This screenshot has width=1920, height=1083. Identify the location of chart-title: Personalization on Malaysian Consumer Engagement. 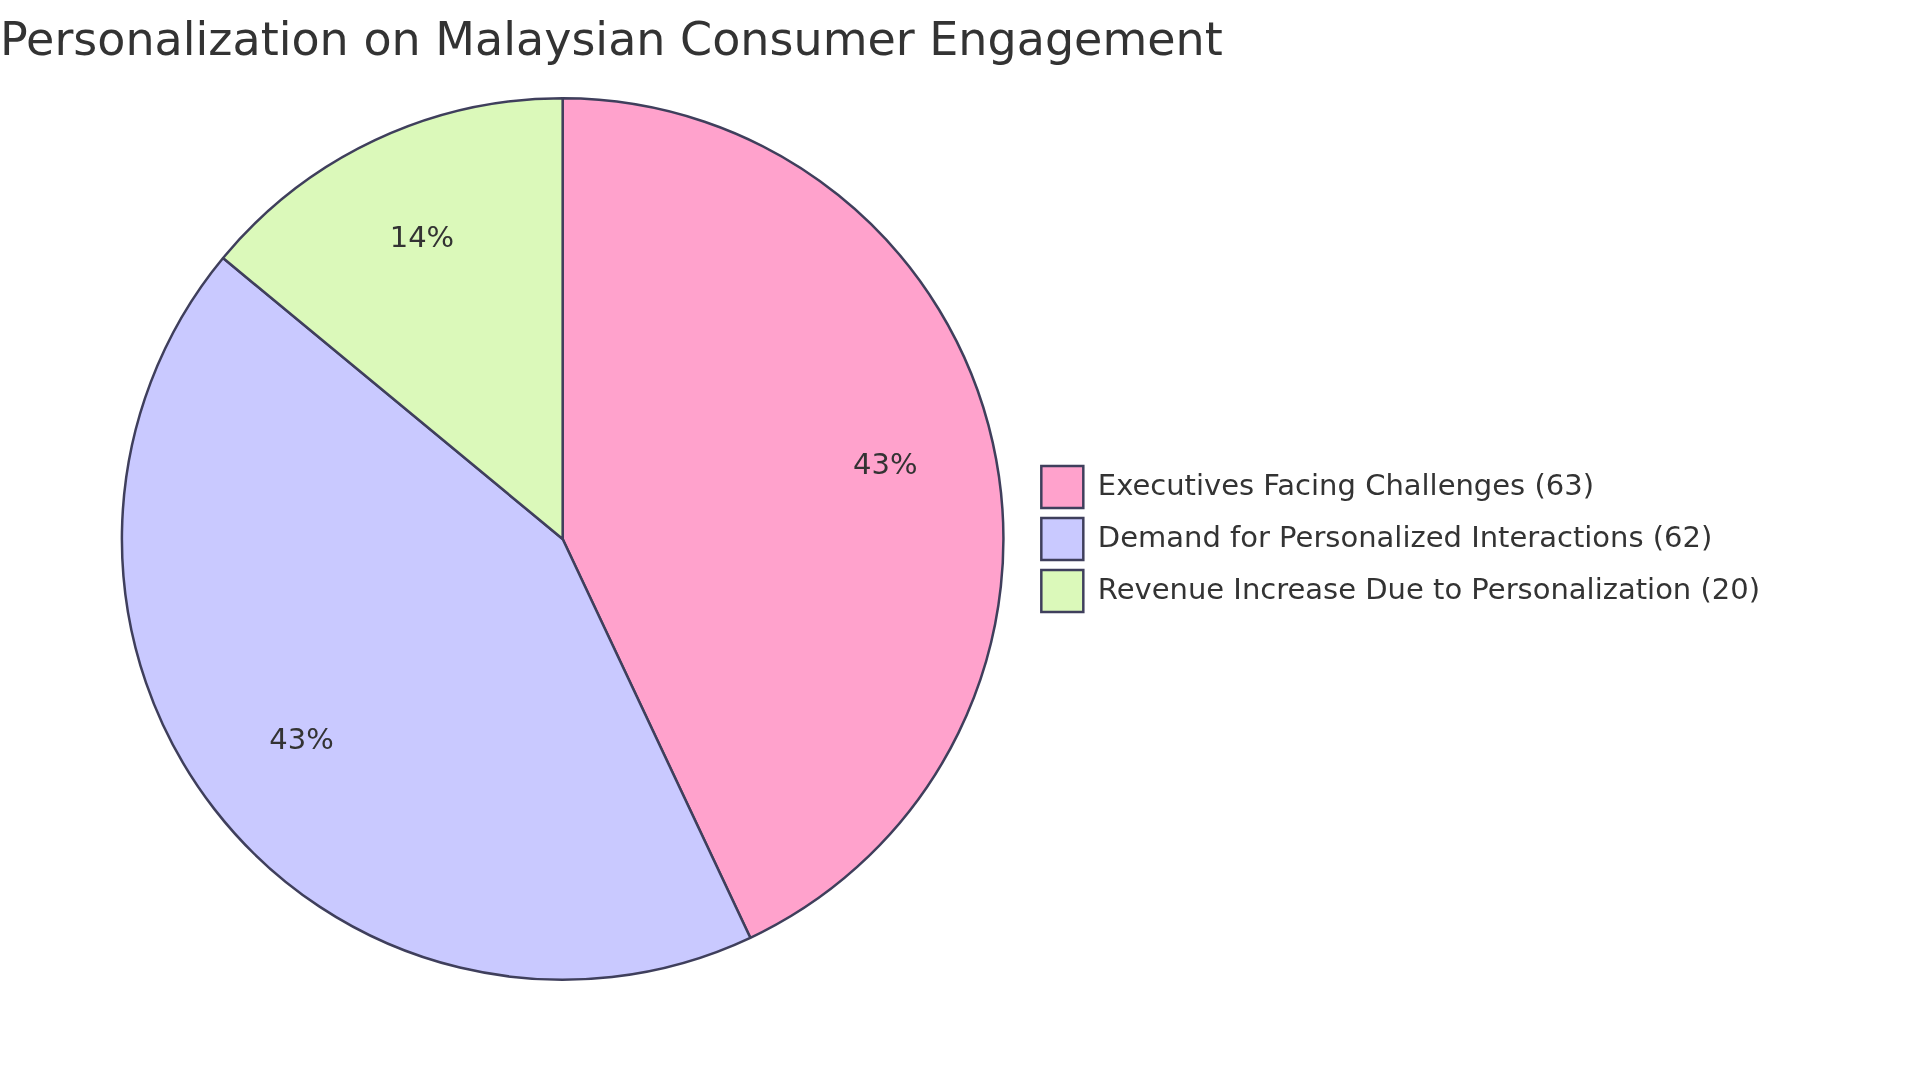
(611, 39).